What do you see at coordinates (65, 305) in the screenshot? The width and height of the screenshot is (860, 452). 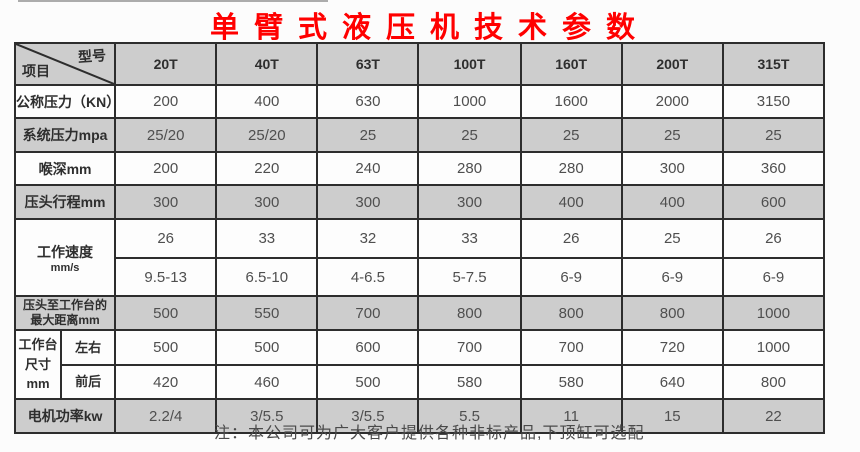 I see `max-distance-label-line1: 压头至工作台的` at bounding box center [65, 305].